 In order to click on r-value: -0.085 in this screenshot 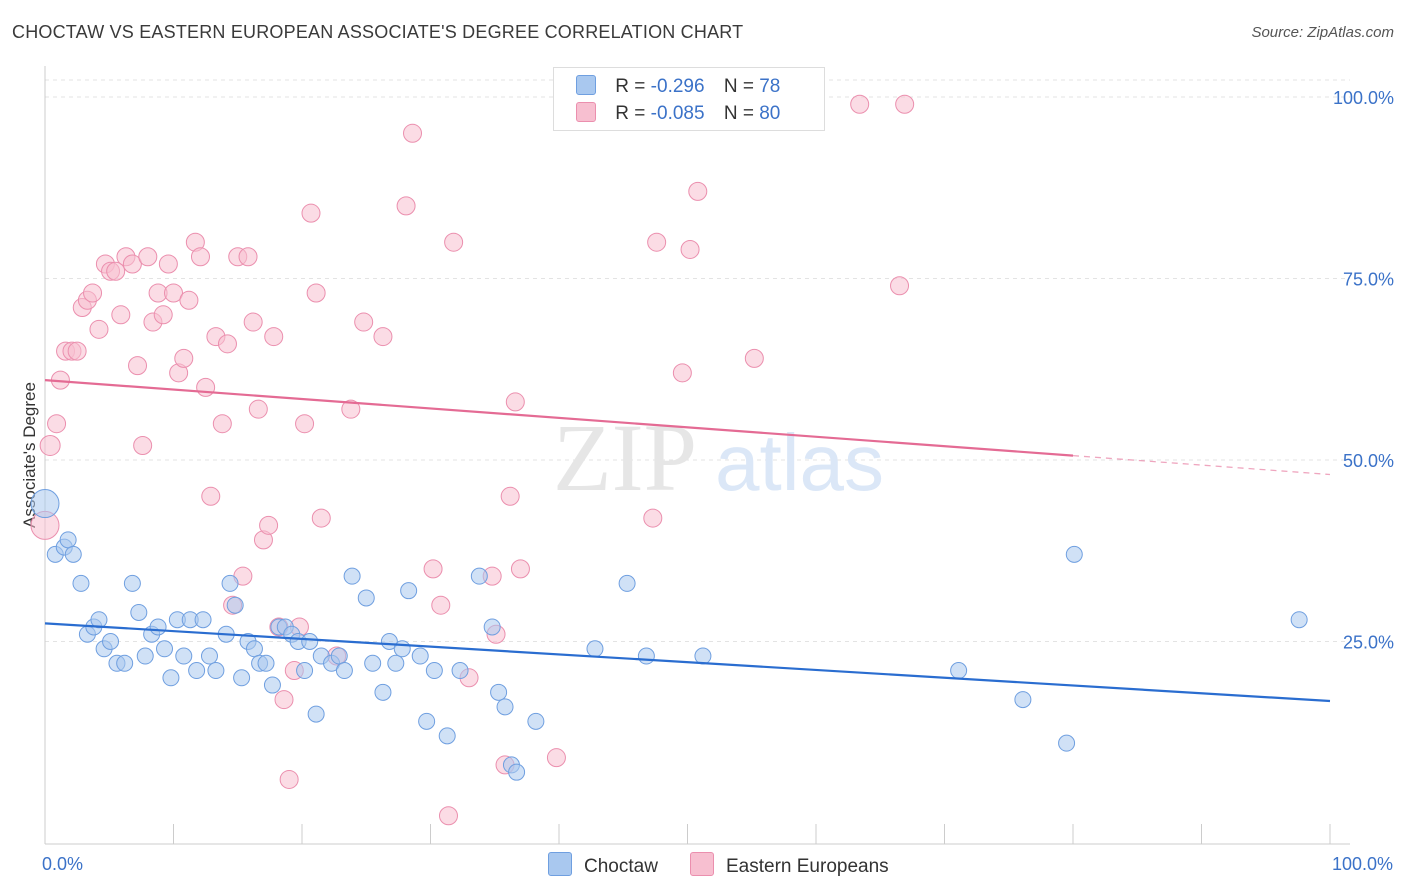, I will do `click(677, 113)`.